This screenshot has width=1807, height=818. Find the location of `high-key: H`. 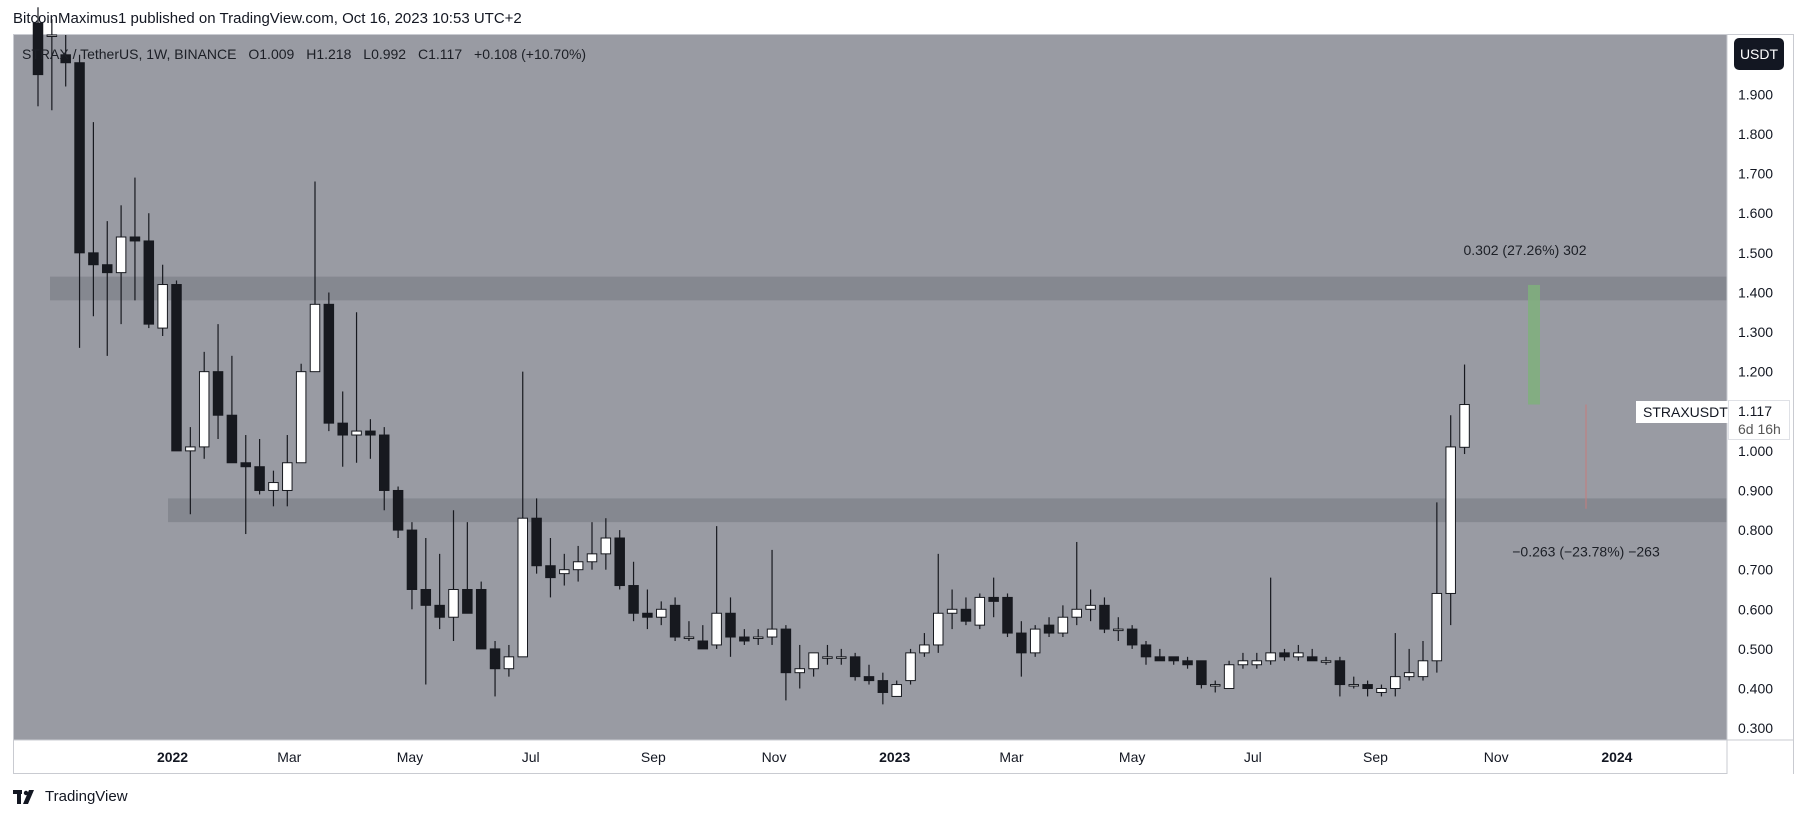

high-key: H is located at coordinates (311, 54).